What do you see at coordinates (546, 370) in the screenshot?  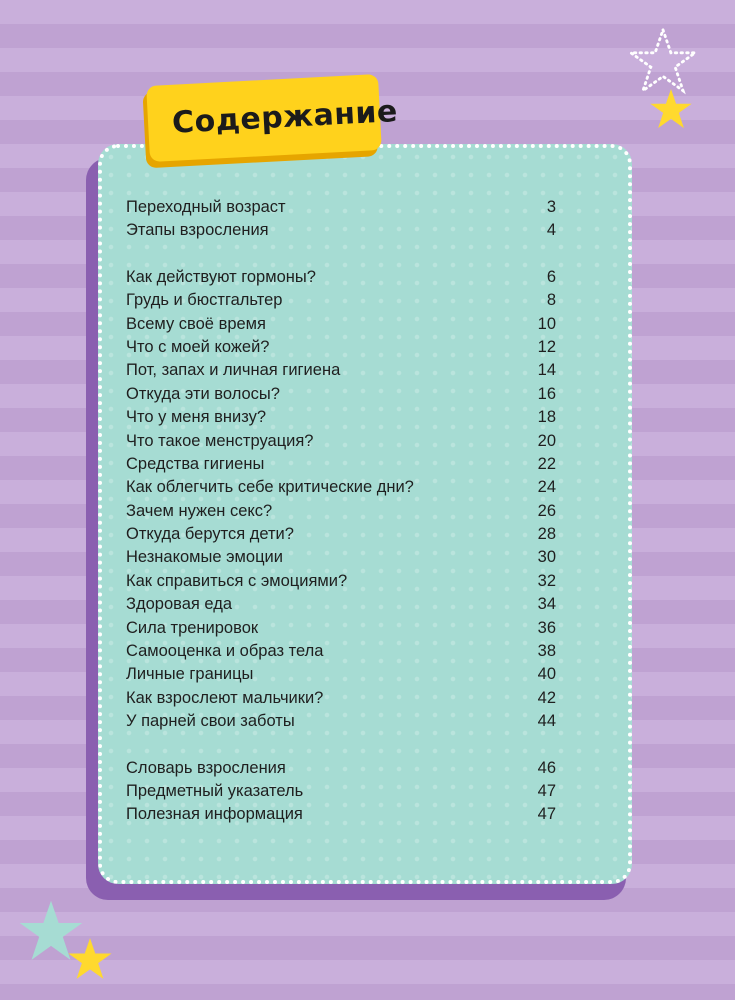 I see `toc-entry-page: 14` at bounding box center [546, 370].